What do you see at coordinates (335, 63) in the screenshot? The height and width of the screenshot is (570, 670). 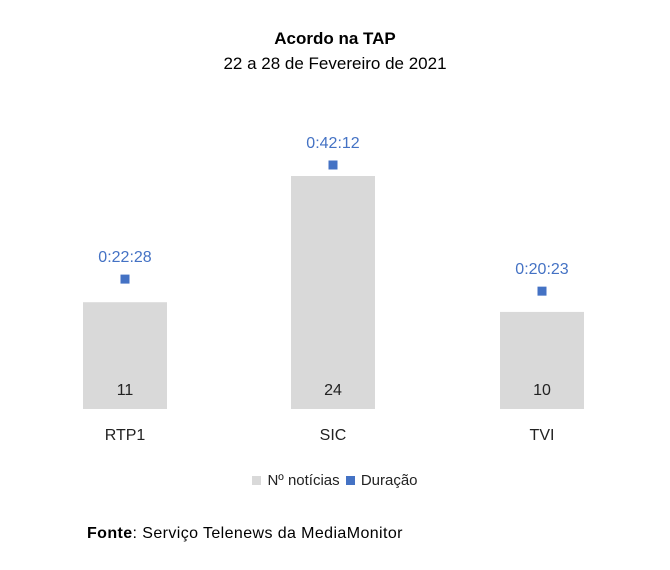 I see `chart-subtitle: 22 a 28 de Fevereiro de 2021` at bounding box center [335, 63].